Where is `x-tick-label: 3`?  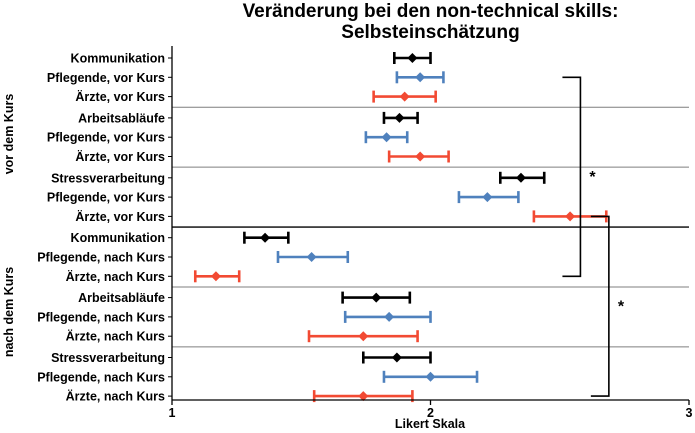 x-tick-label: 3 is located at coordinates (689, 413).